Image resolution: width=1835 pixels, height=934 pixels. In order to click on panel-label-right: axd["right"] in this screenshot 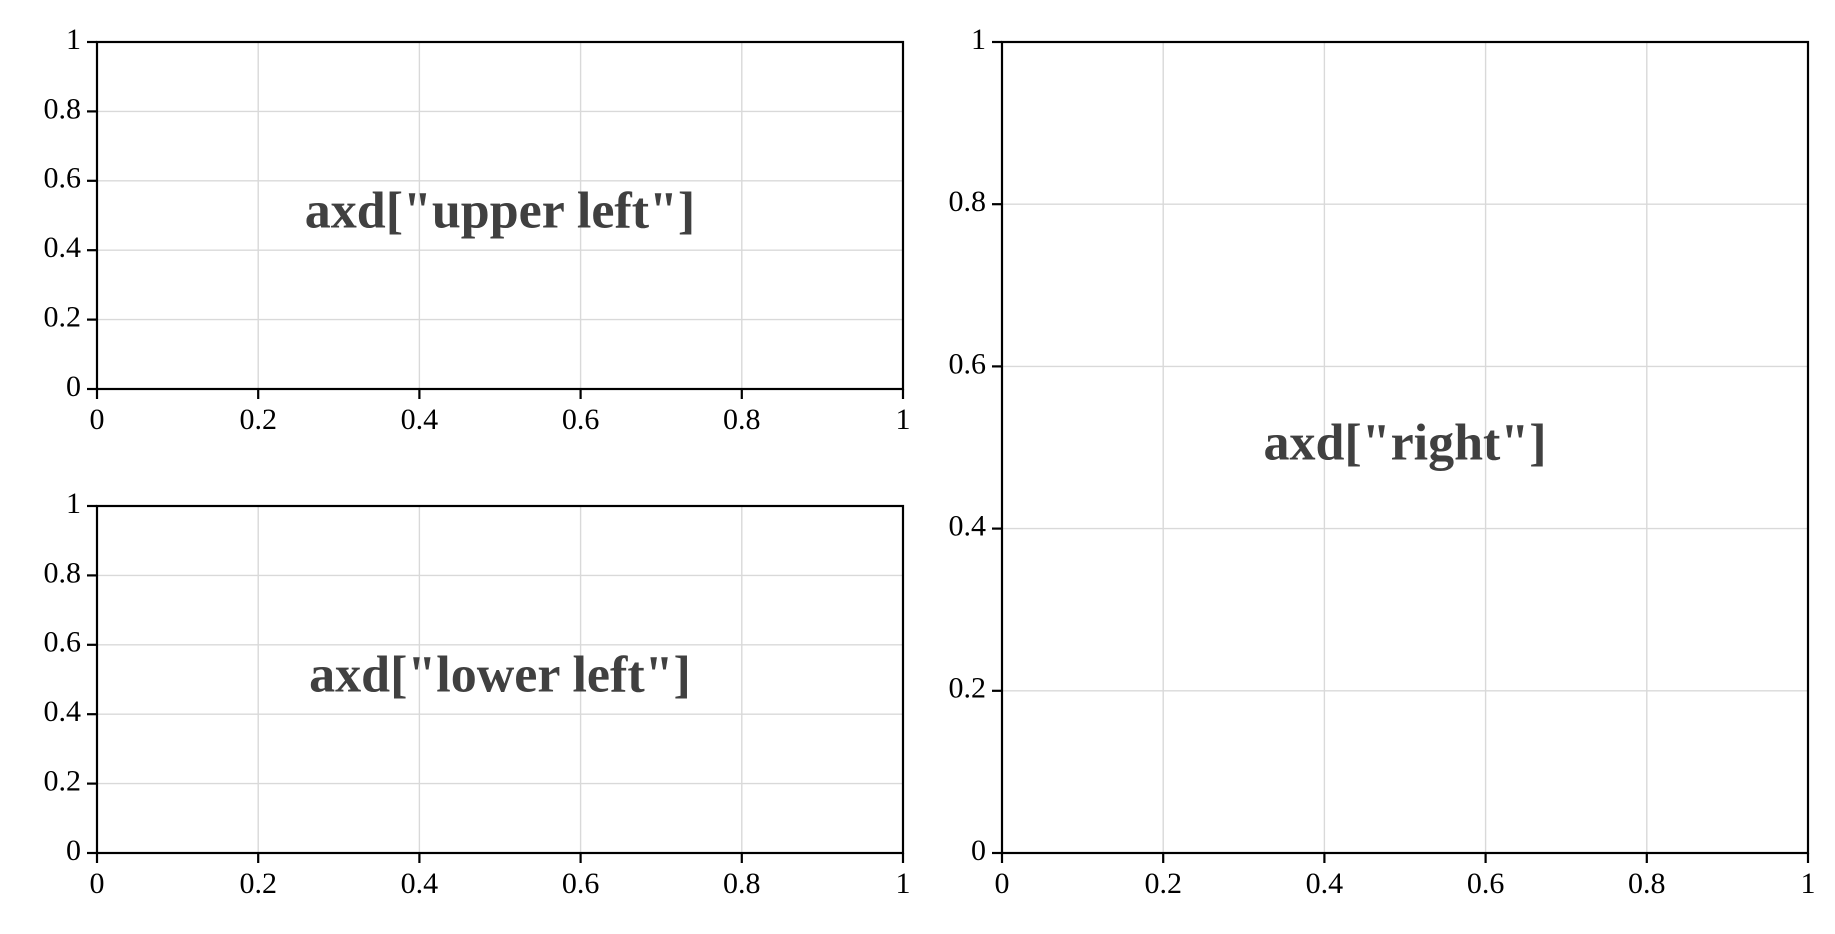, I will do `click(1404, 442)`.